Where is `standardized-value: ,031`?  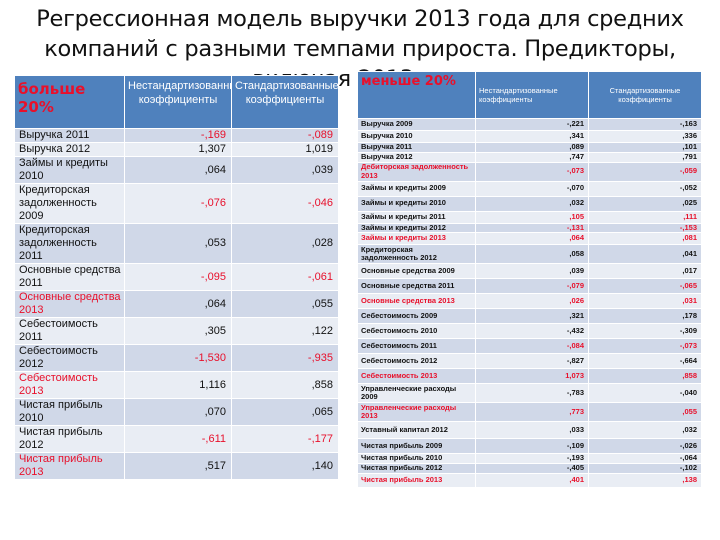 standardized-value: ,031 is located at coordinates (645, 301).